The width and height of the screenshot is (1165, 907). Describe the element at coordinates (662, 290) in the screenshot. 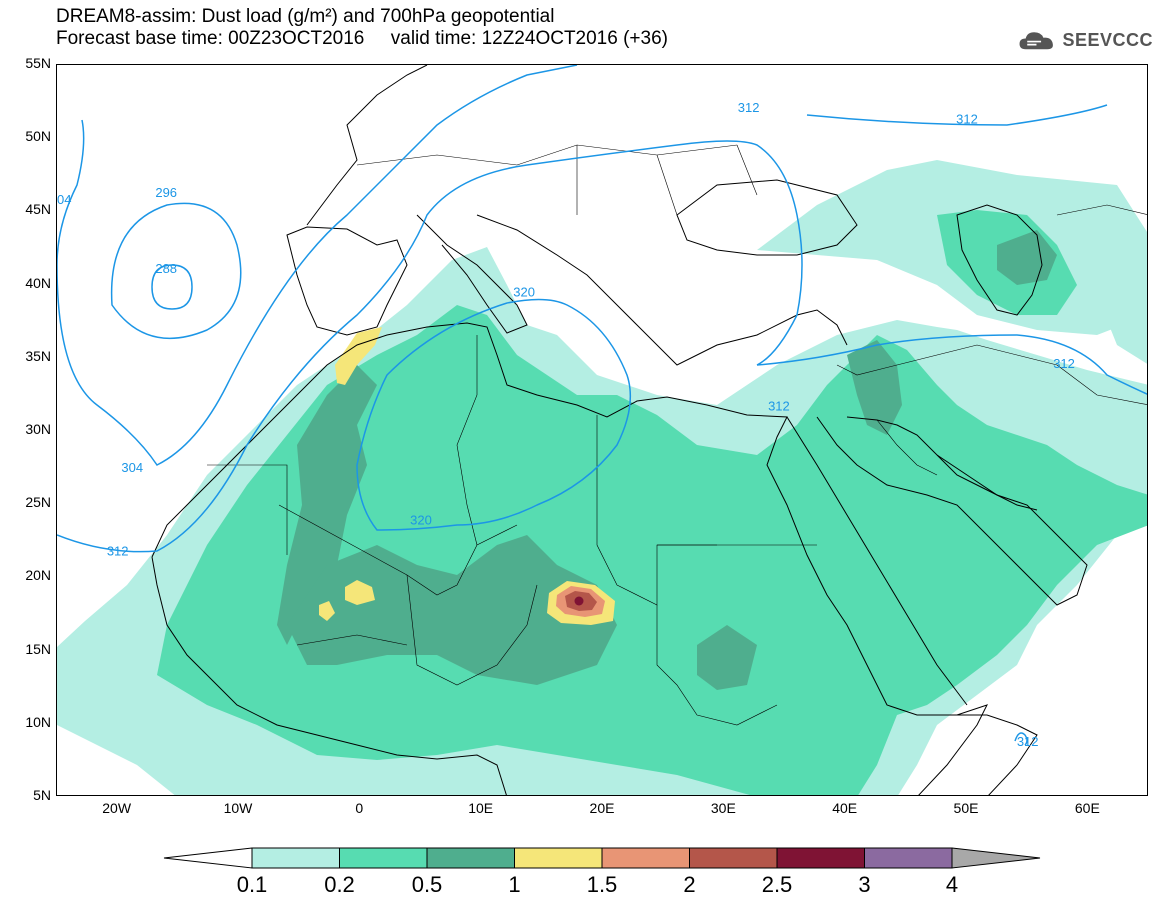

I see `coastline-balkans-greece` at that location.